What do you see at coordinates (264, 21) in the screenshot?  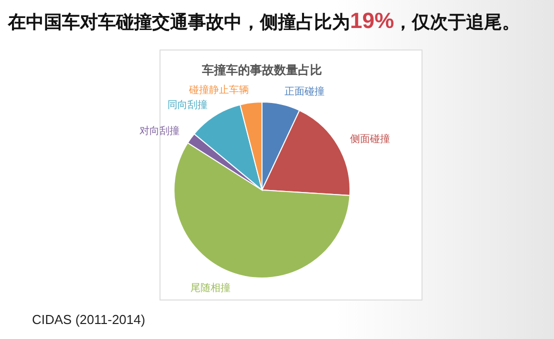 I see `title: 在中国车对车碰撞交通事故中，侧撞占比为19%，仅次于追尾。` at bounding box center [264, 21].